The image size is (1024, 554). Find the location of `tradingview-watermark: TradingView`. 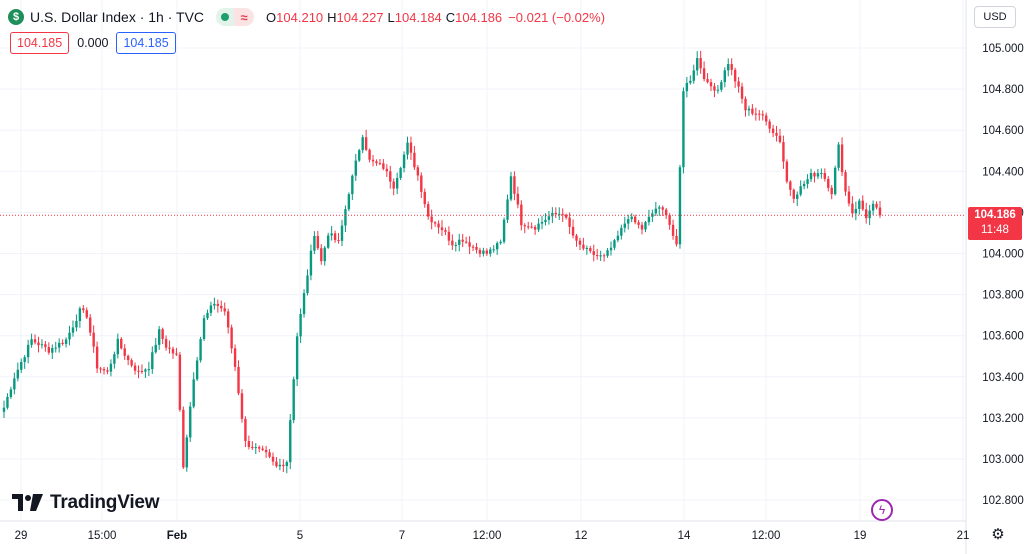

tradingview-watermark: TradingView is located at coordinates (86, 503).